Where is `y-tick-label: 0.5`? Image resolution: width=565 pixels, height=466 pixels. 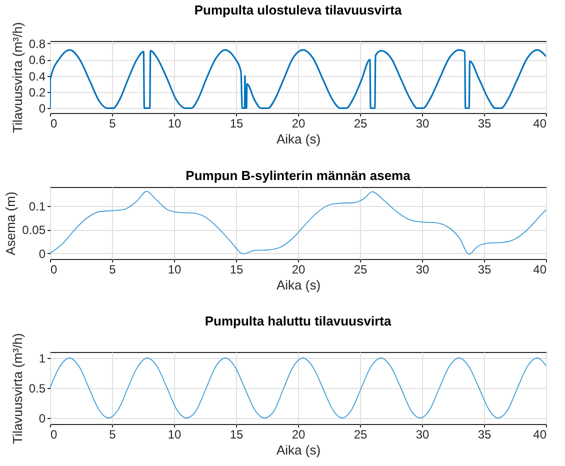
y-tick-label: 0.5 is located at coordinates (37, 389).